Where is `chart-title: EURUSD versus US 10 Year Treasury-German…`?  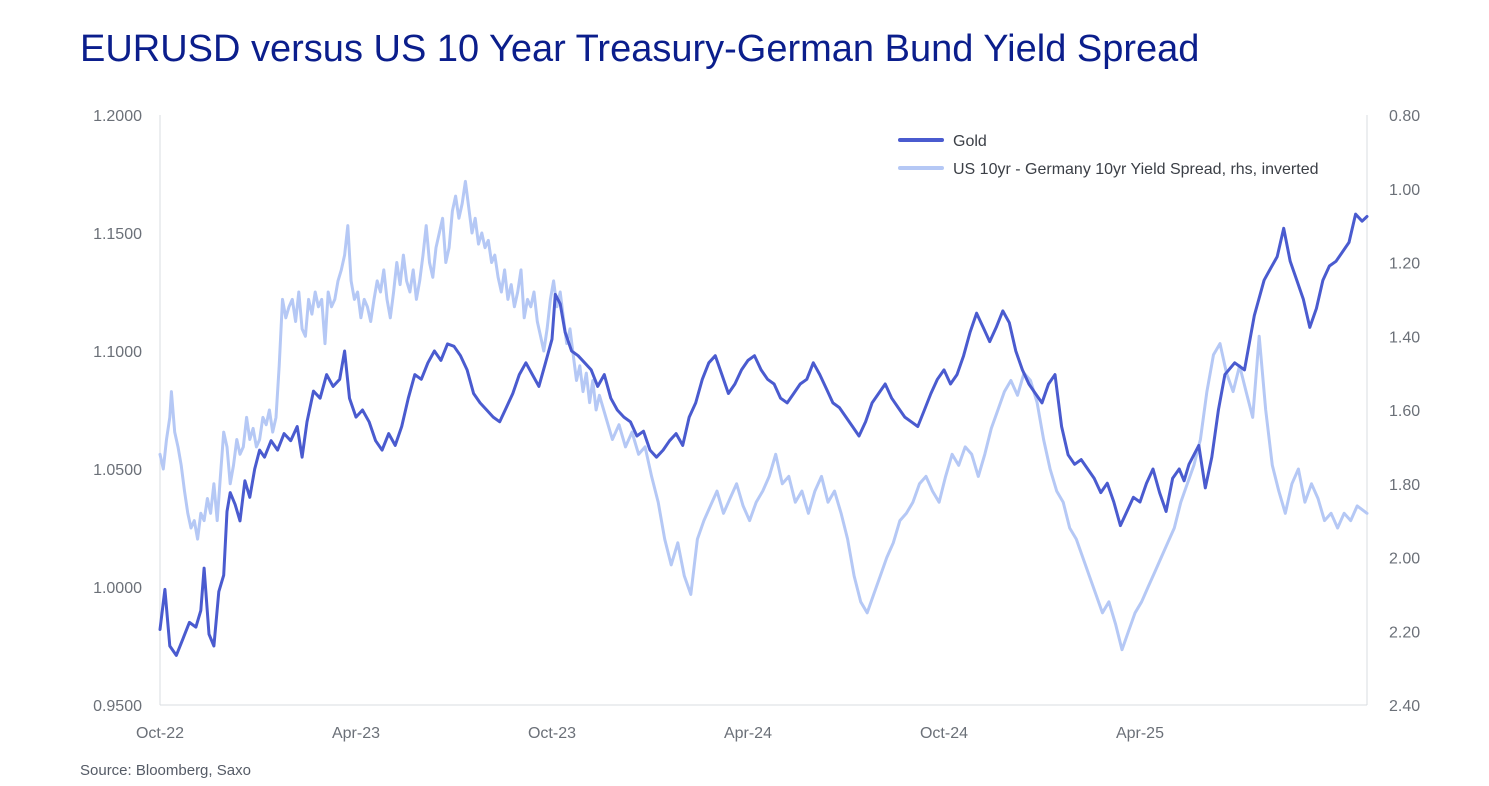
chart-title: EURUSD versus US 10 Year Treasury-German… is located at coordinates (640, 49).